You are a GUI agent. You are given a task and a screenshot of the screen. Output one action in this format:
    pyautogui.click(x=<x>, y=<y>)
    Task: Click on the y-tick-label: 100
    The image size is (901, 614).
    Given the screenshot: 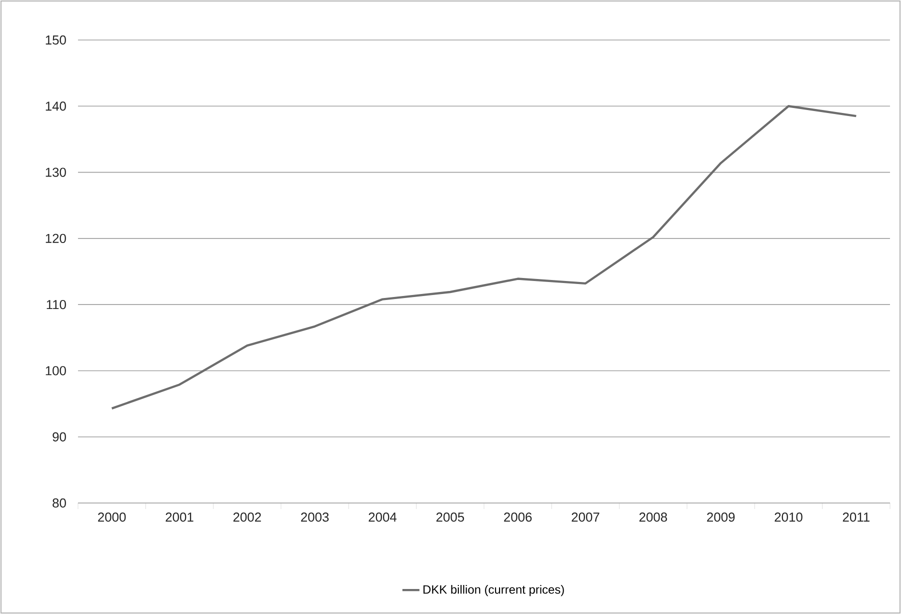 What is the action you would take?
    pyautogui.click(x=56, y=371)
    